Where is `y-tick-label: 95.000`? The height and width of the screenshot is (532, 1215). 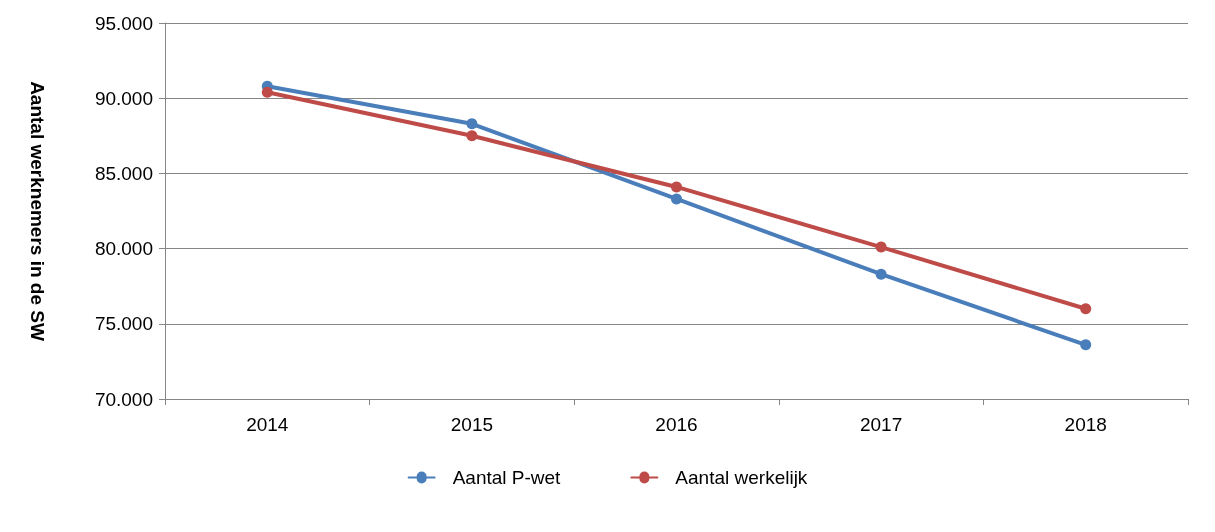
y-tick-label: 95.000 is located at coordinates (123, 23).